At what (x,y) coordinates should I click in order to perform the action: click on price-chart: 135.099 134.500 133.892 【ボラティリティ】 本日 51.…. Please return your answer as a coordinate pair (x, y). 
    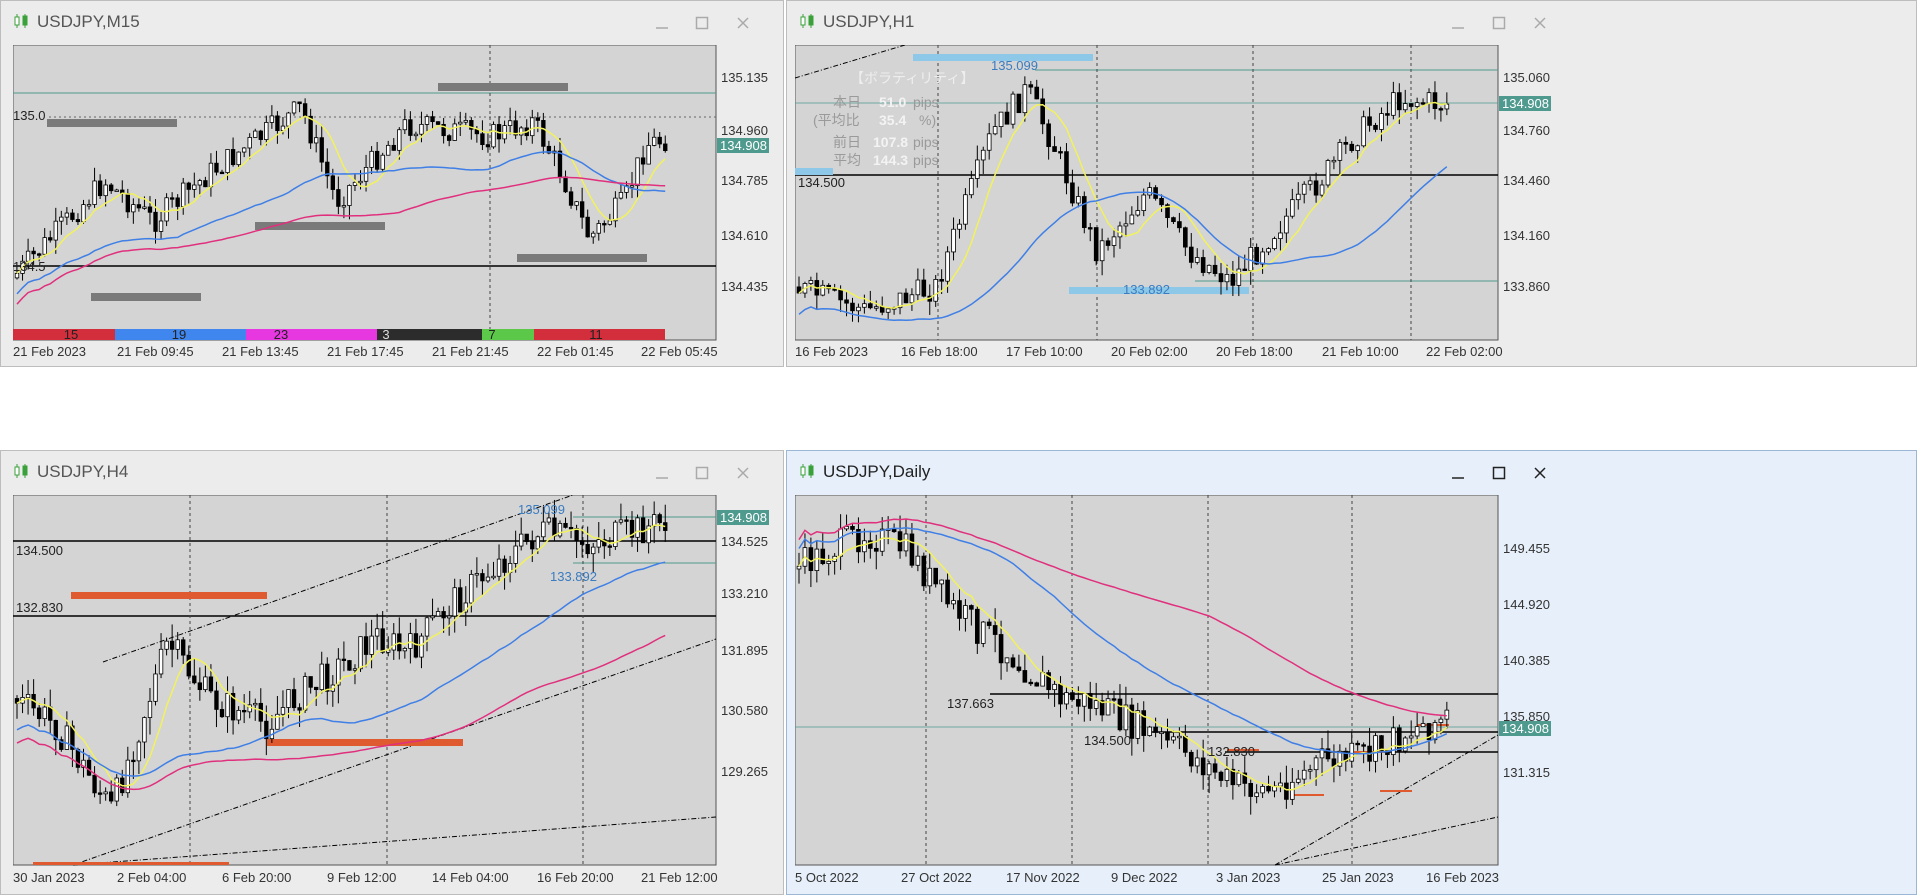
    Looking at the image, I should click on (1175, 202).